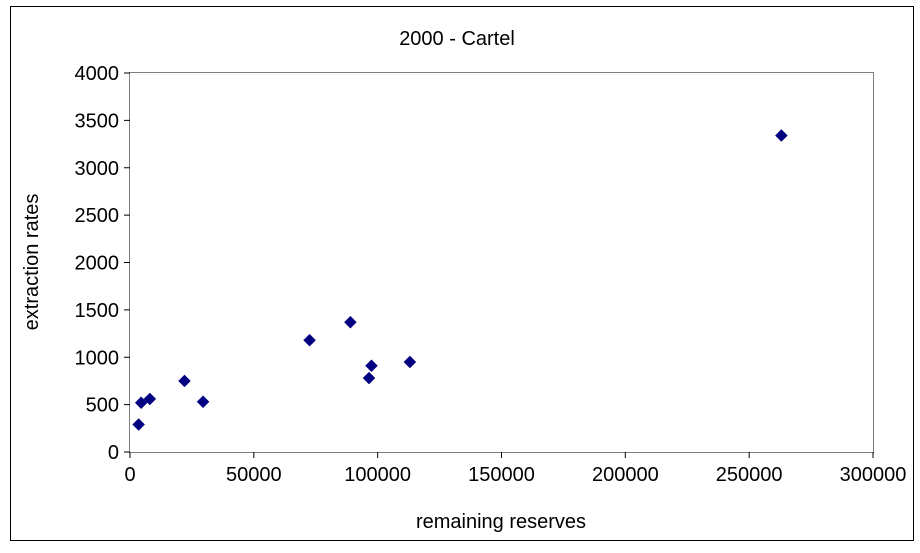 This screenshot has width=920, height=553. Describe the element at coordinates (97, 358) in the screenshot. I see `y-tick-label: 1000` at that location.